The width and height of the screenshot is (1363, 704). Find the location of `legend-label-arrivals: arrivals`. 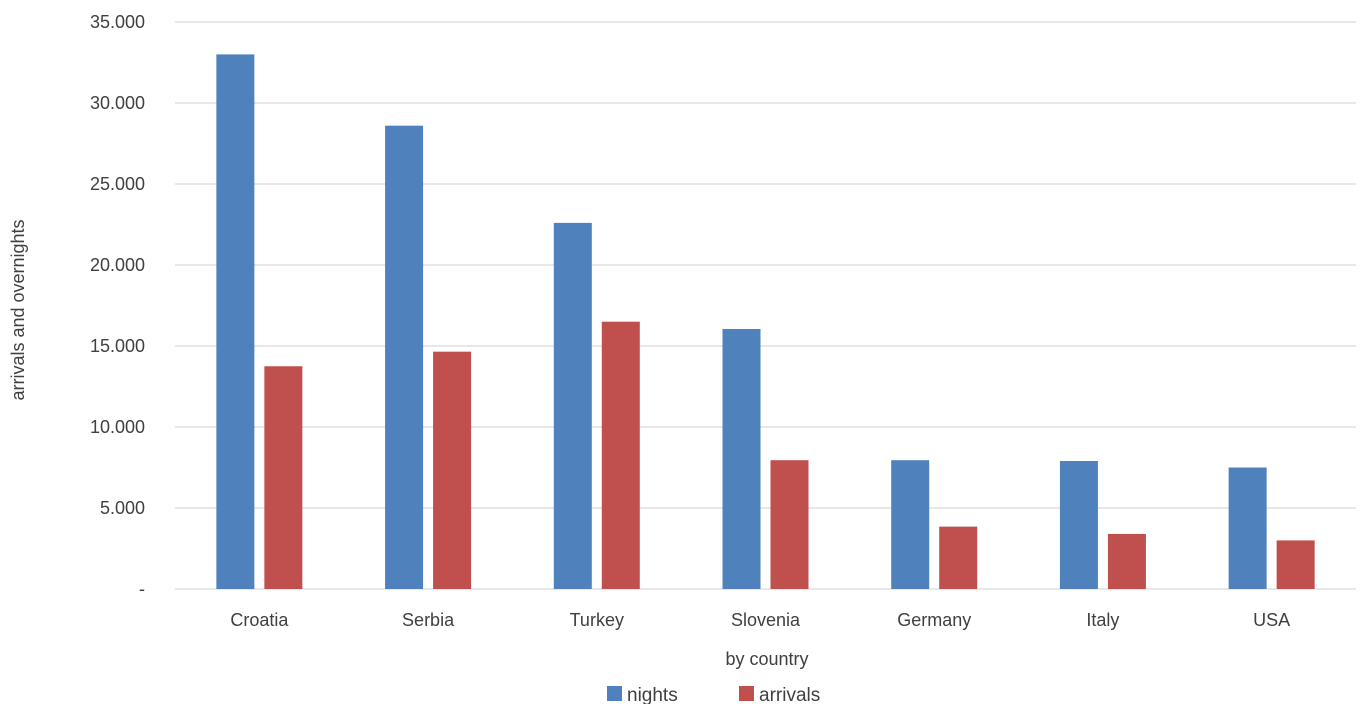

legend-label-arrivals: arrivals is located at coordinates (789, 694).